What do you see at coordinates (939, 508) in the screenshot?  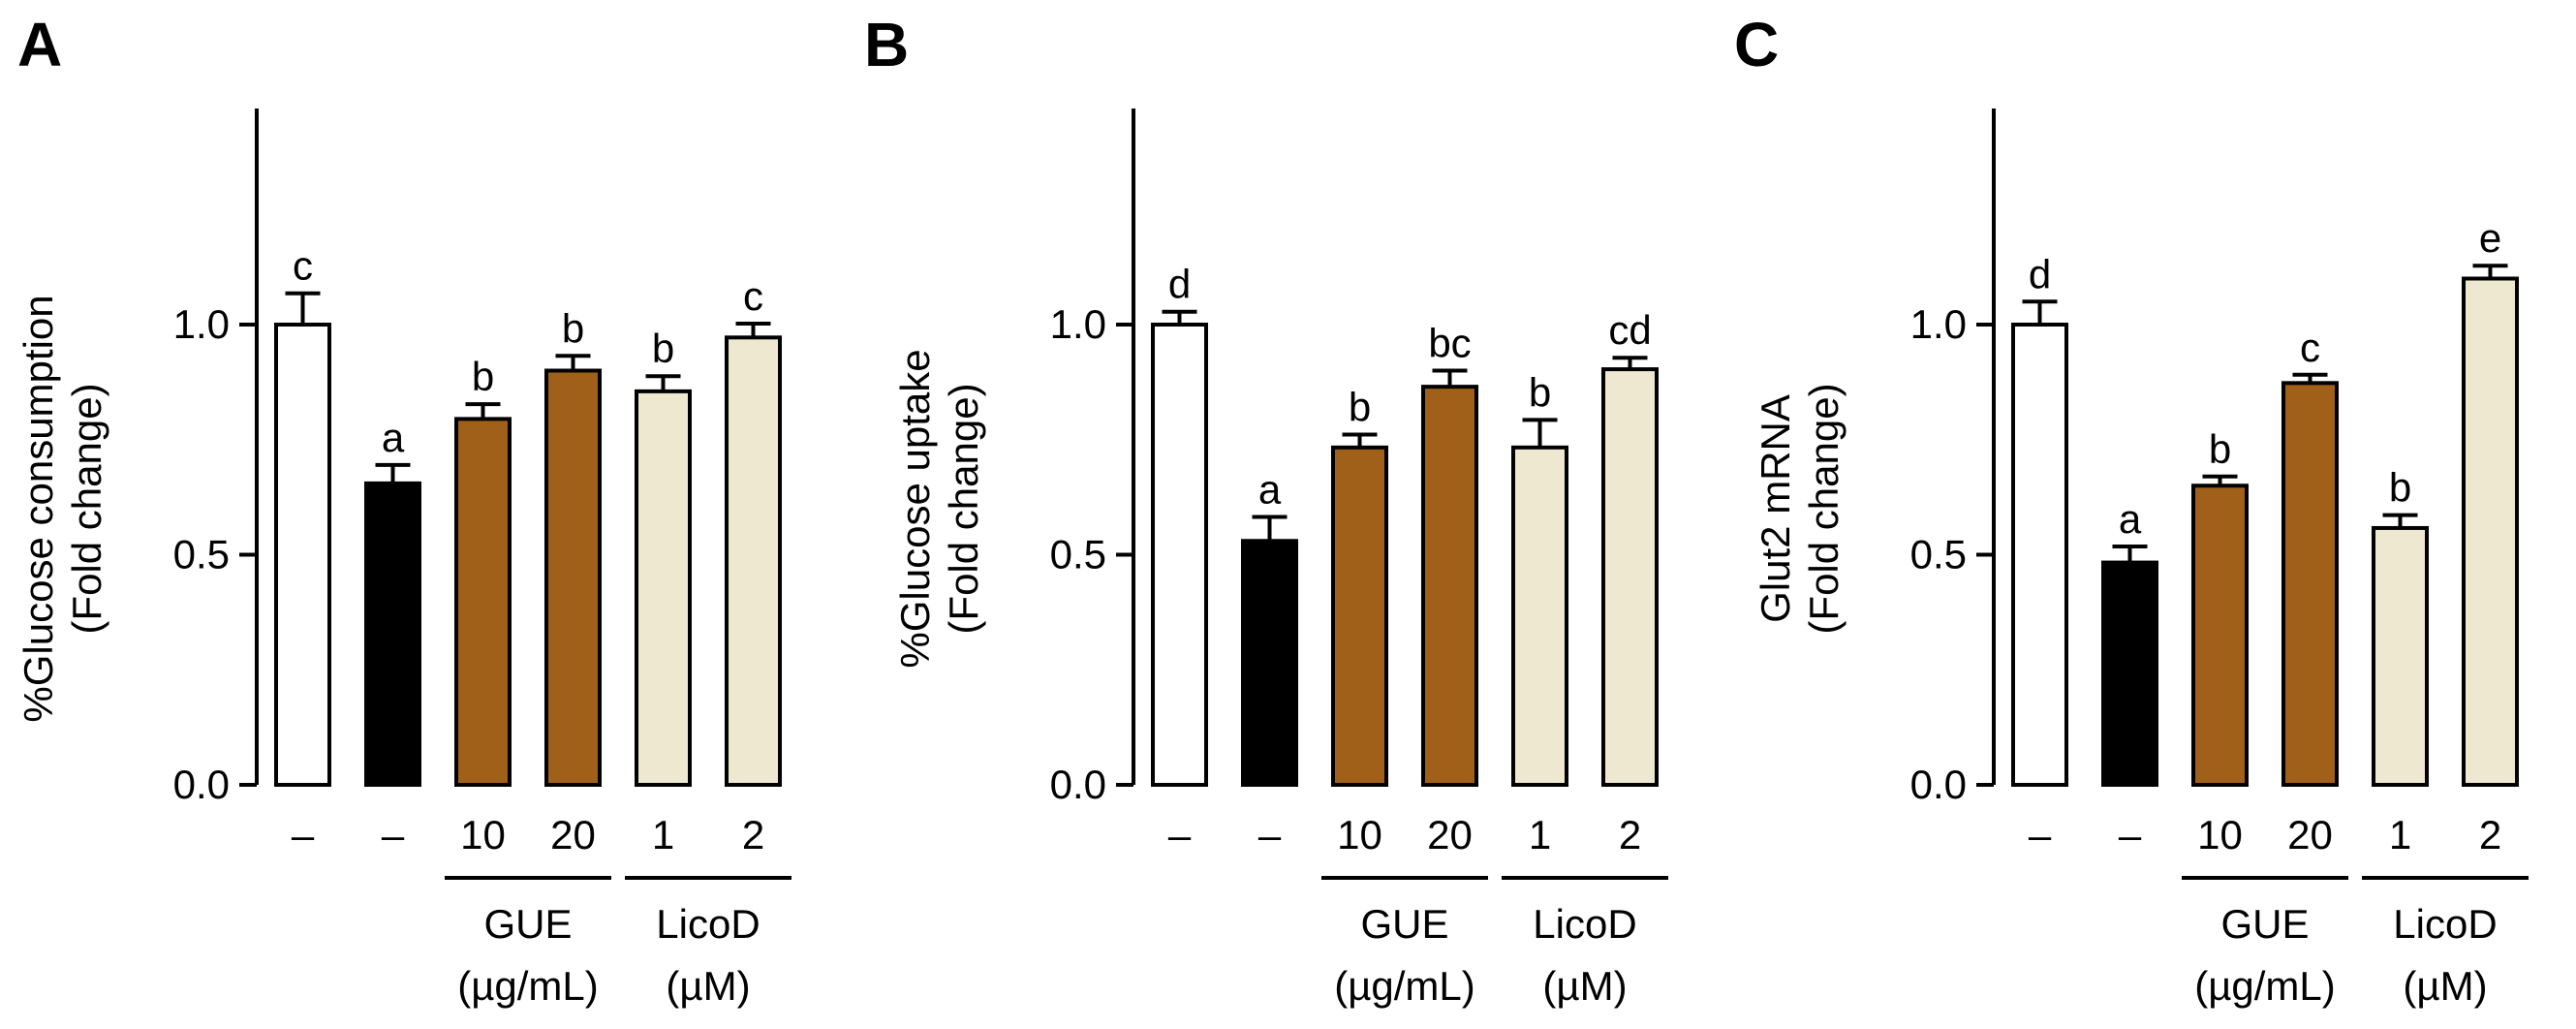 I see `y-axis-label: %Glucose uptake (Fold change)` at bounding box center [939, 508].